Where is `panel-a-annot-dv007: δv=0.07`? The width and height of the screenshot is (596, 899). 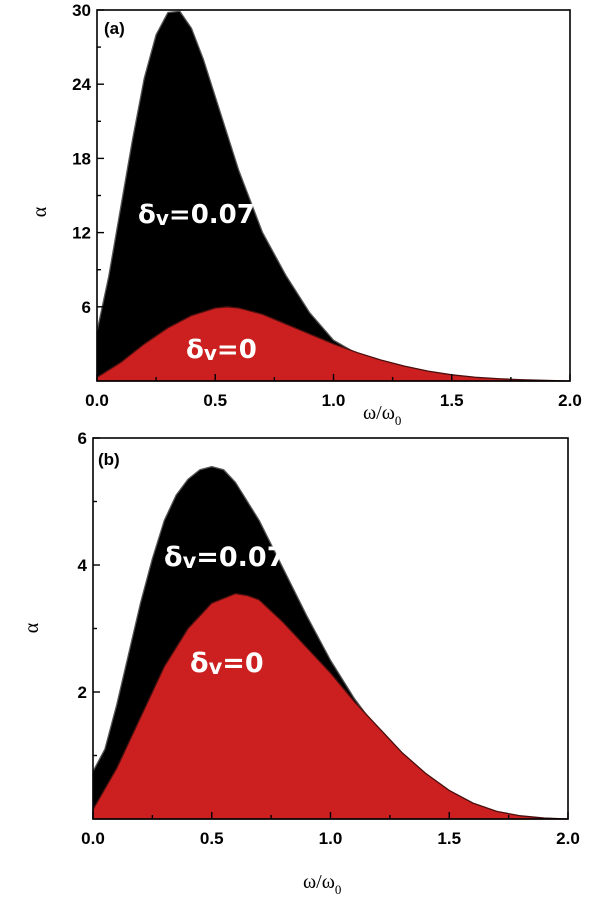
panel-a-annot-dv007: δv=0.07 is located at coordinates (196, 215).